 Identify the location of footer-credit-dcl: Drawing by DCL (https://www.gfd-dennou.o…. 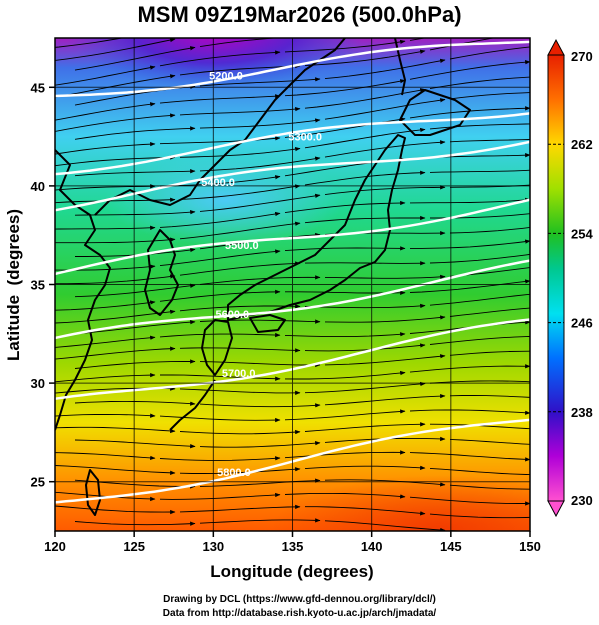
(299, 599).